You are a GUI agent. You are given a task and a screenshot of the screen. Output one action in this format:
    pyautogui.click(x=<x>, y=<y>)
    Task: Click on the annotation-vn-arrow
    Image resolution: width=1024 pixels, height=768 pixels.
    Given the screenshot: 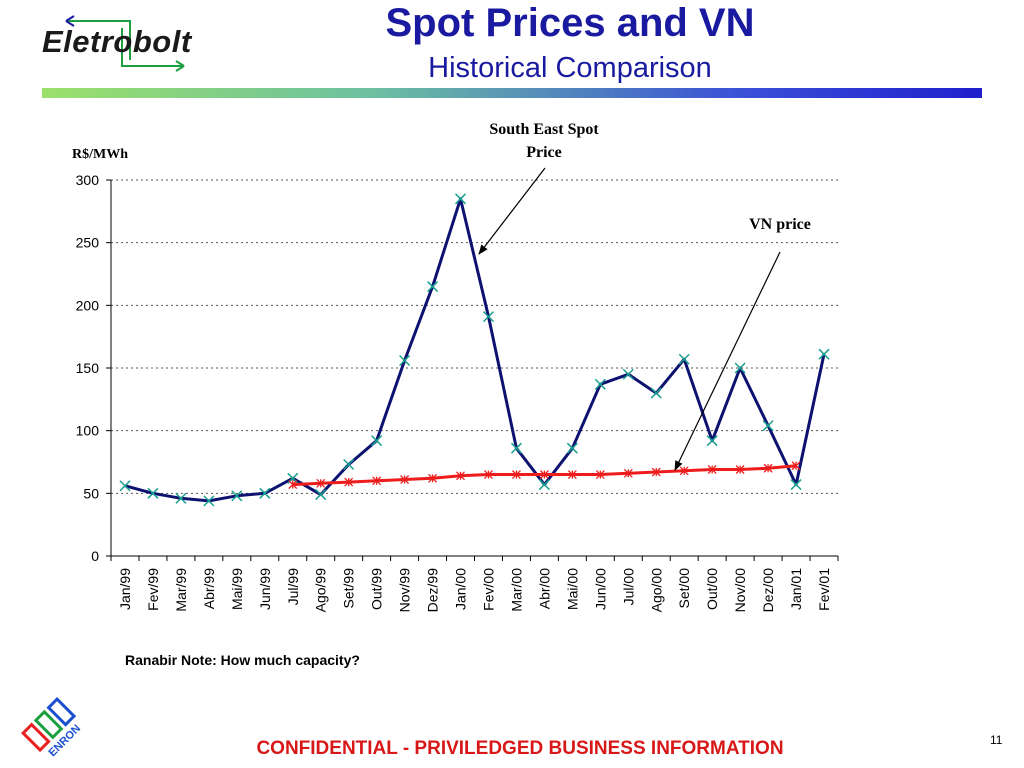 What is the action you would take?
    pyautogui.click(x=727, y=361)
    